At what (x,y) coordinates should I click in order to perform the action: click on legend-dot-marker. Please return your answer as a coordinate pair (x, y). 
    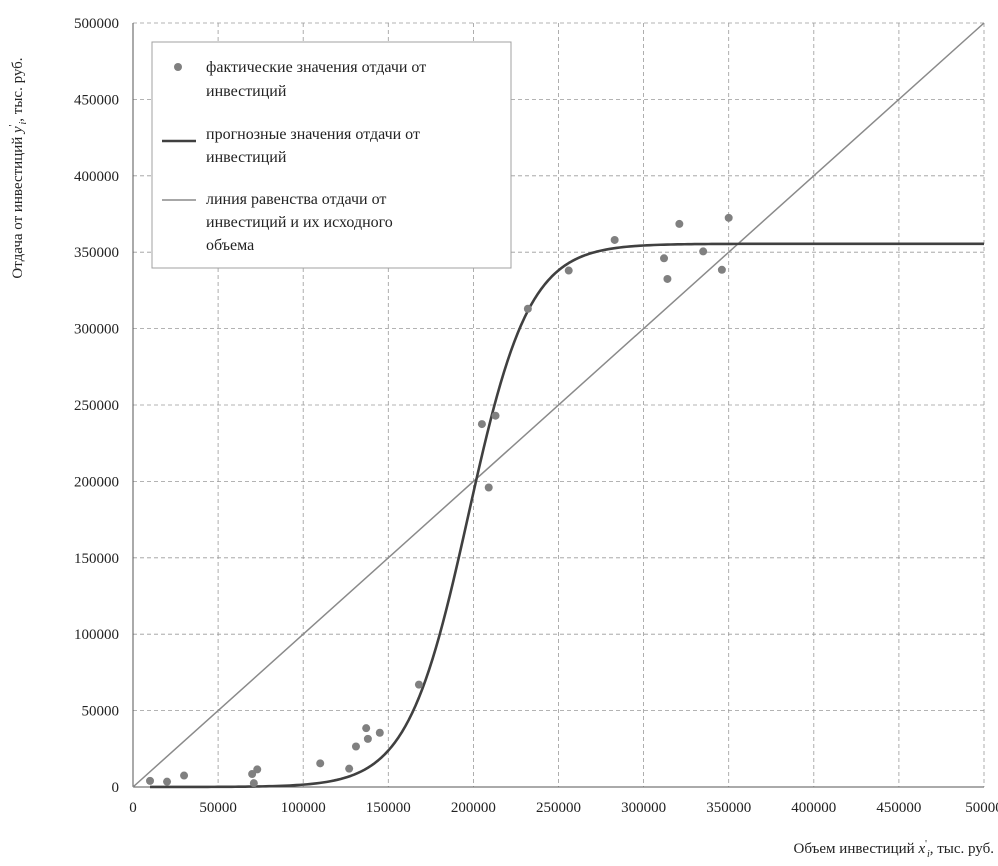
    Looking at the image, I should click on (178, 67).